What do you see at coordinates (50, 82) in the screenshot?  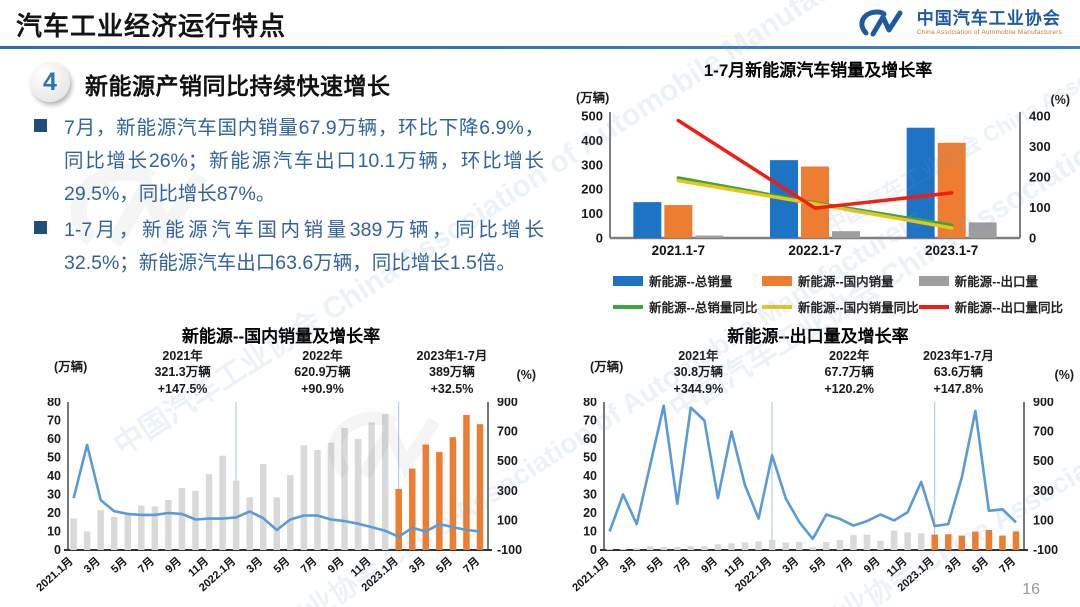 I see `section-number-badge: 4` at bounding box center [50, 82].